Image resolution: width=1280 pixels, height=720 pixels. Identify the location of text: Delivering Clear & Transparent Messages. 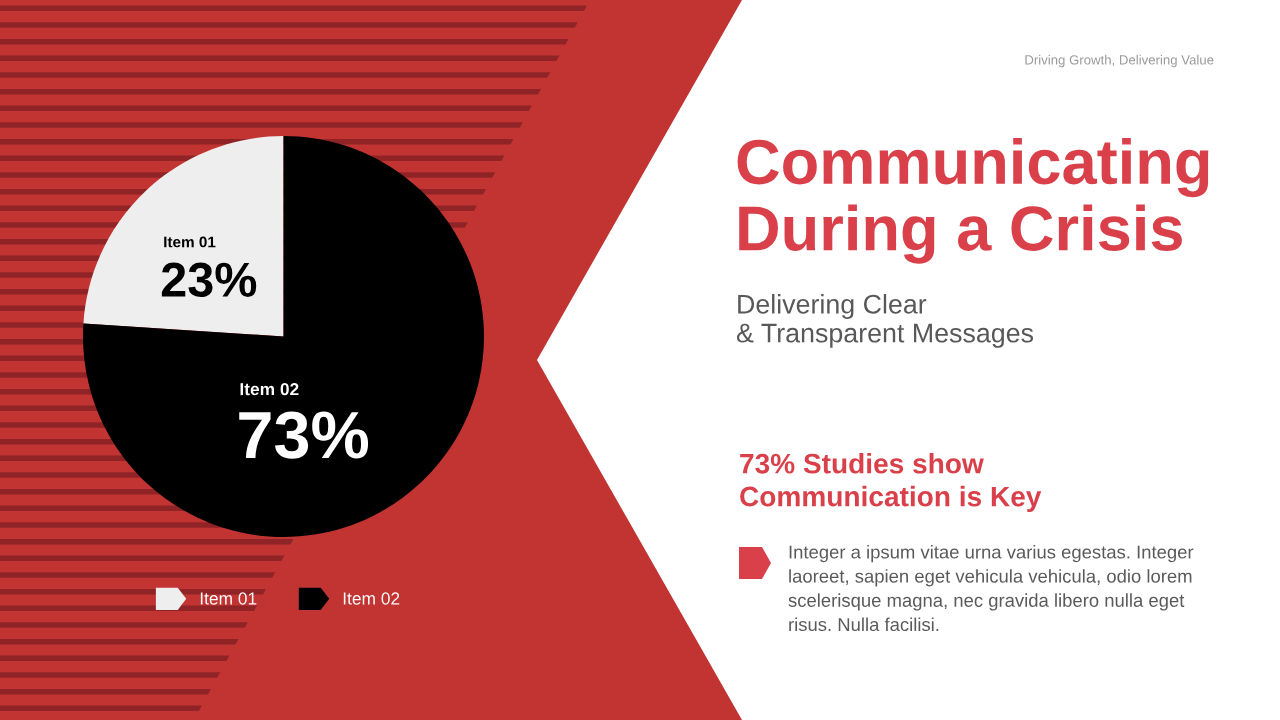
(885, 321).